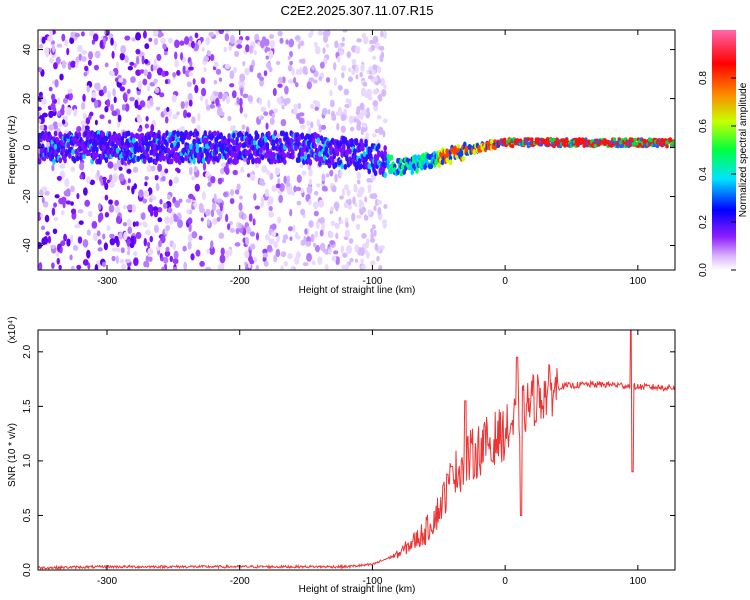 This screenshot has height=600, width=750. Describe the element at coordinates (12, 150) in the screenshot. I see `spectrogram-ylabel: Frequency (Hz)` at that location.